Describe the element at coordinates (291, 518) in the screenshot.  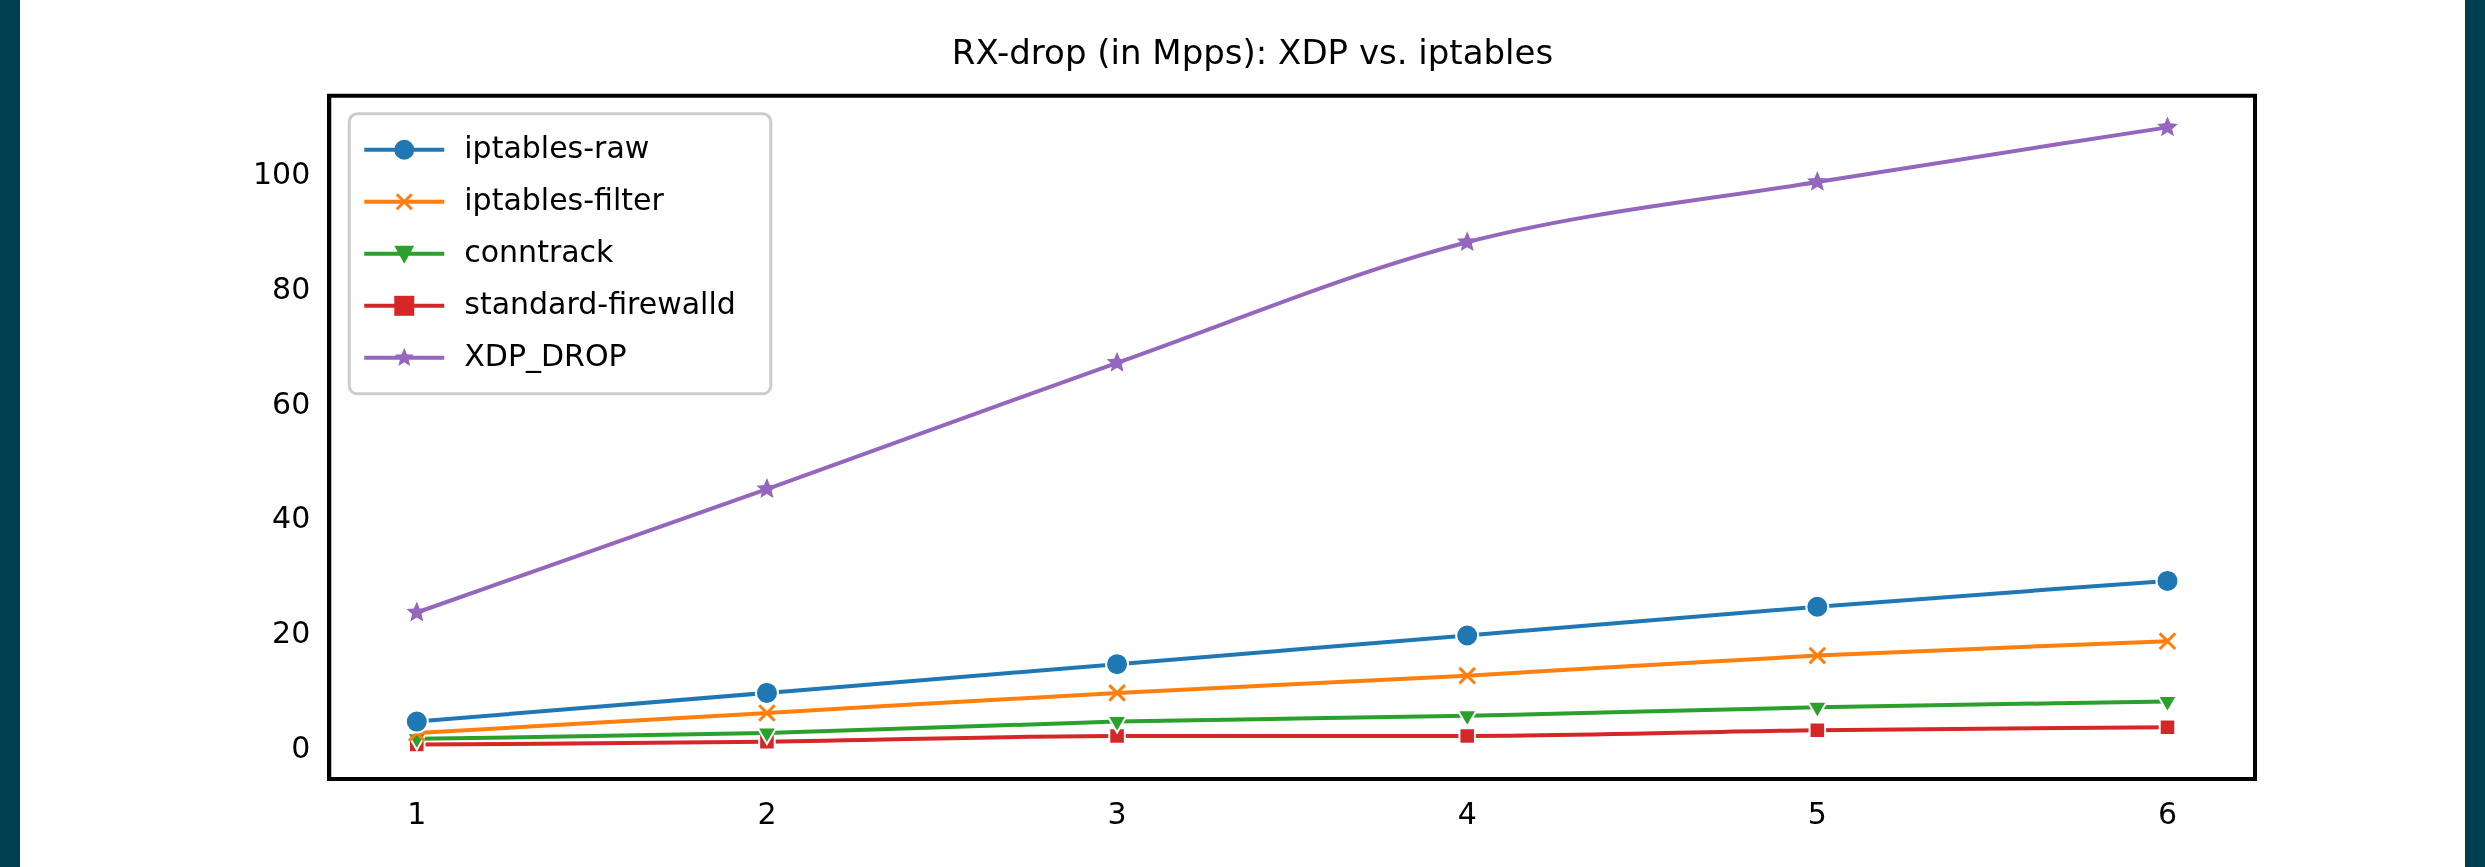
I see `y-tick-label: 40` at that location.